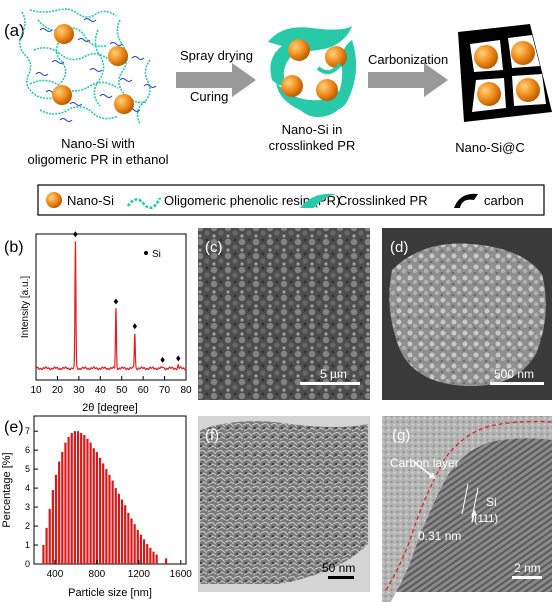 This screenshot has height=602, width=554. Describe the element at coordinates (209, 96) in the screenshot. I see `step-curing: Curing` at that location.